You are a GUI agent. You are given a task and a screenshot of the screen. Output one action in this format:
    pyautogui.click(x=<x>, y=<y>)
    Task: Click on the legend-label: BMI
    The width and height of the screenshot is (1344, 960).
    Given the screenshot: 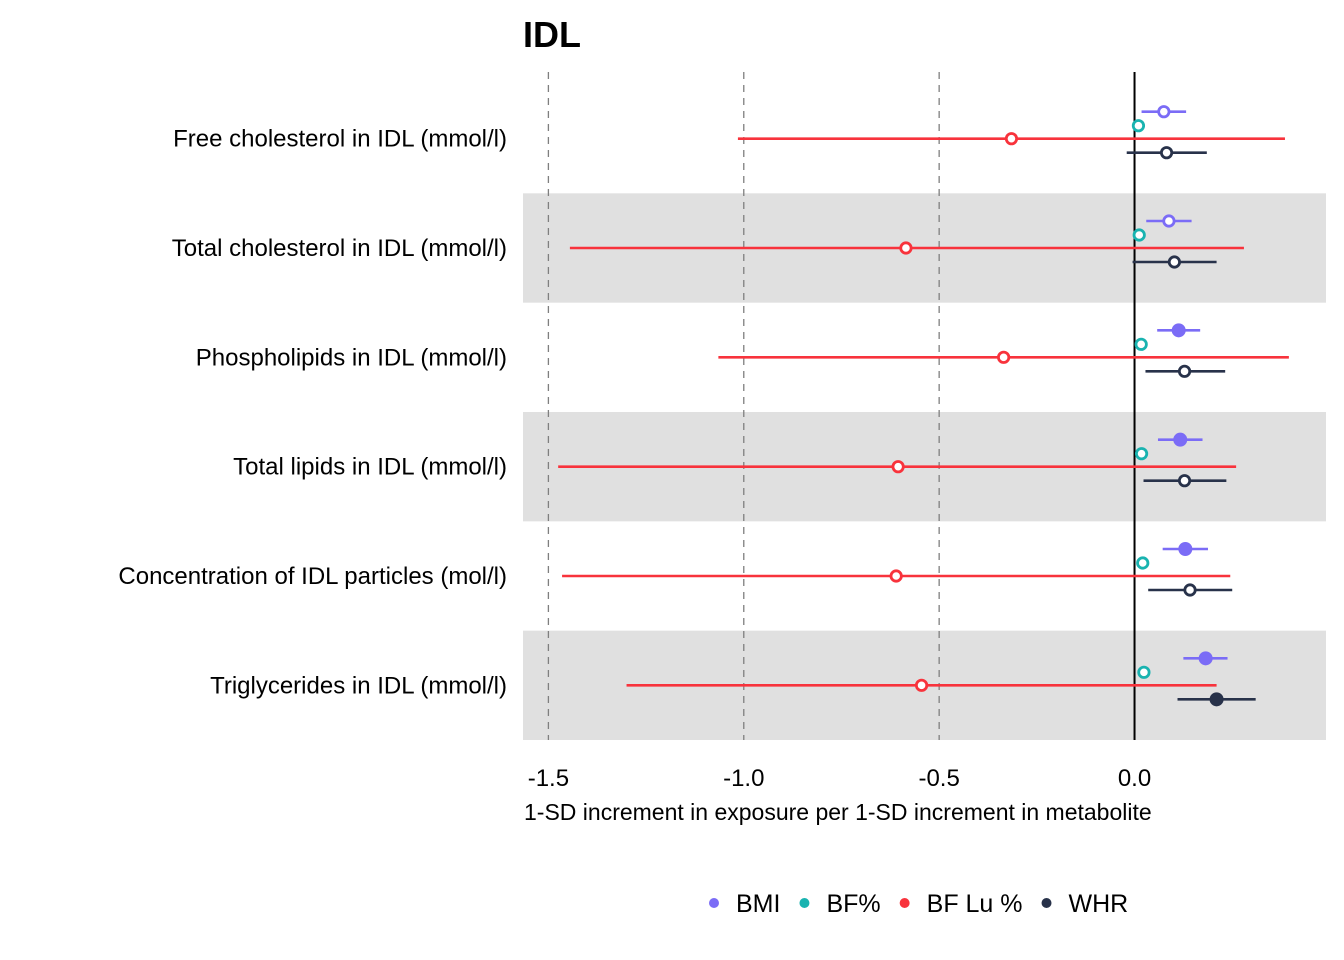 What is the action you would take?
    pyautogui.click(x=758, y=904)
    